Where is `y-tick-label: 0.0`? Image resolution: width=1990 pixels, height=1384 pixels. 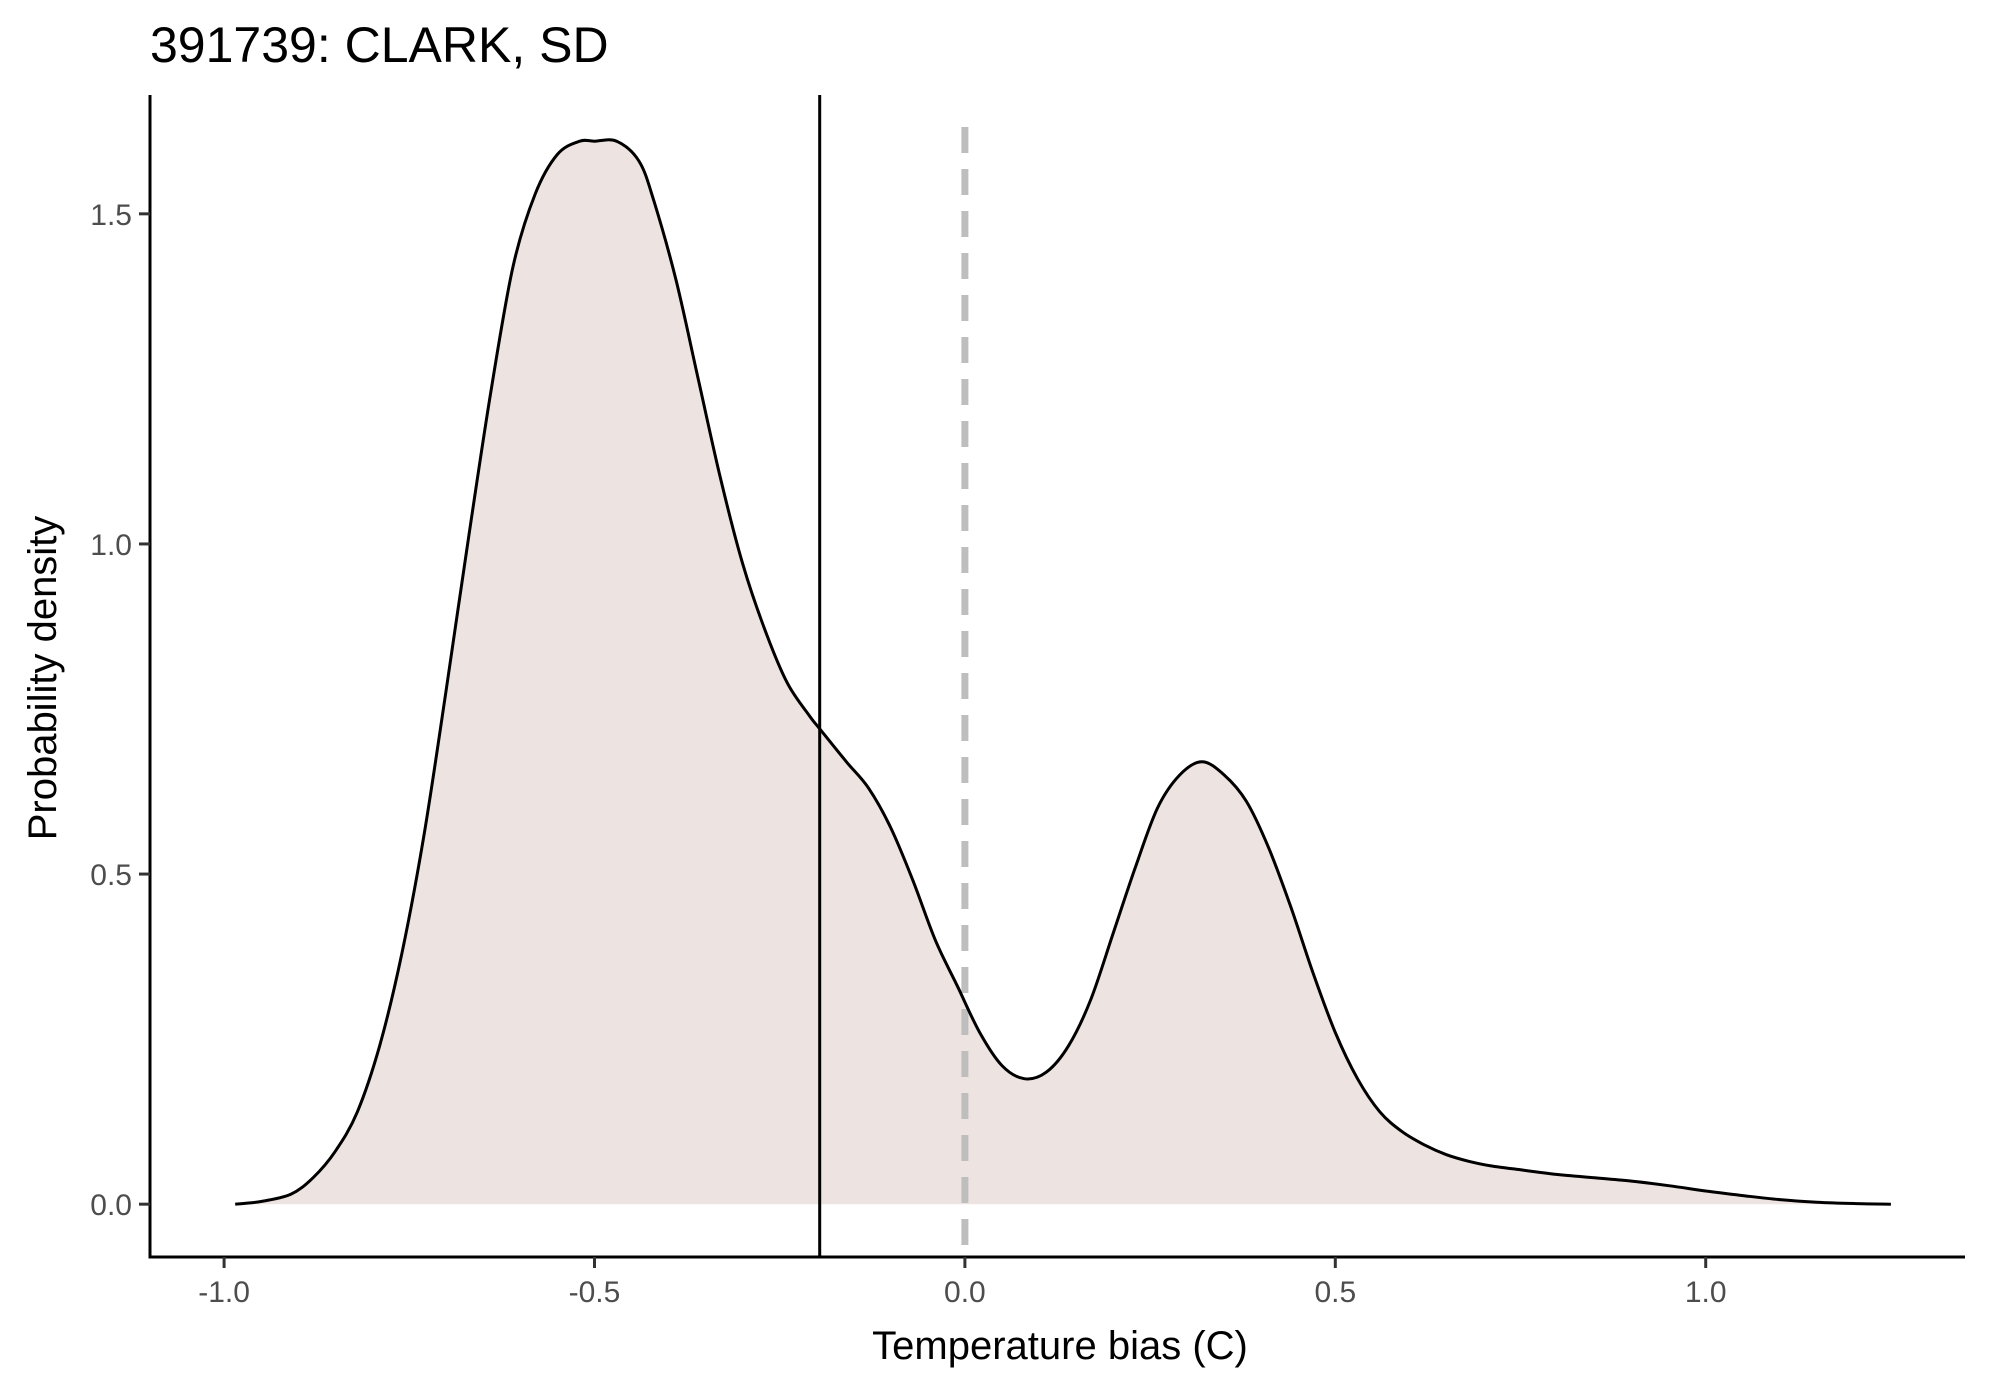 y-tick-label: 0.0 is located at coordinates (111, 1205).